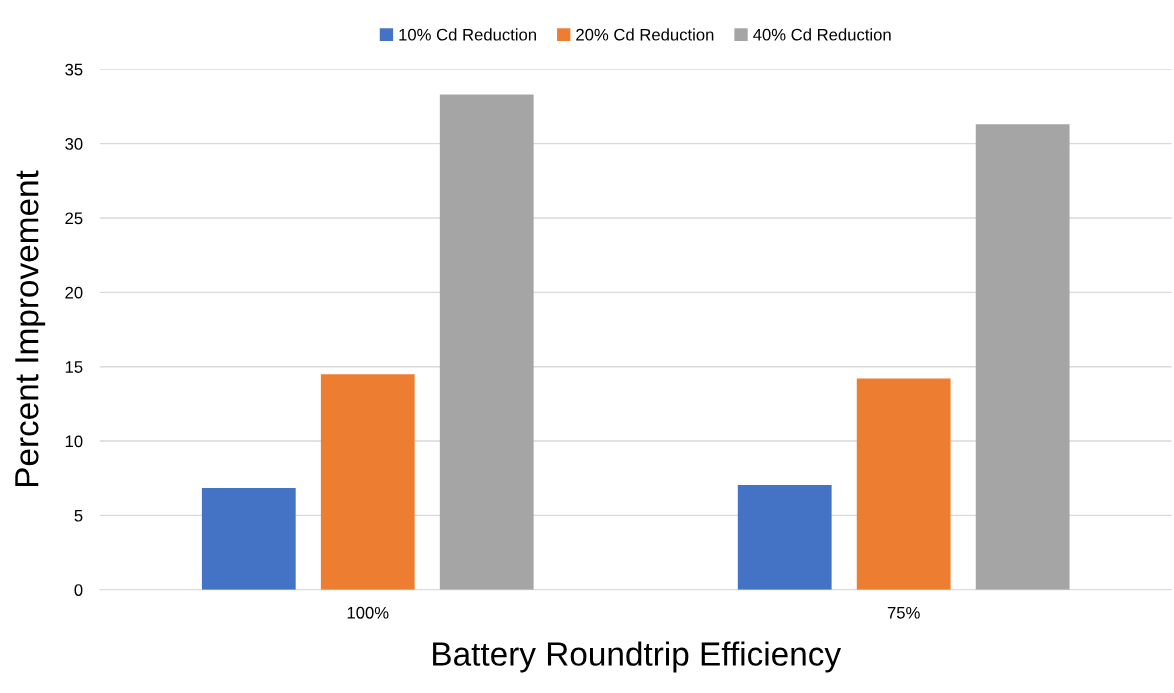  I want to click on y-tick-label: 15, so click(74, 367).